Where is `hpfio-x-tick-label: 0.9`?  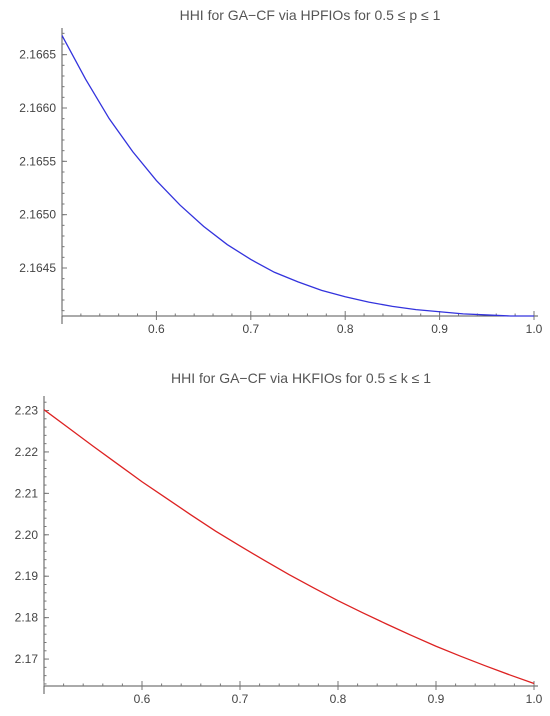
hpfio-x-tick-label: 0.9 is located at coordinates (439, 329).